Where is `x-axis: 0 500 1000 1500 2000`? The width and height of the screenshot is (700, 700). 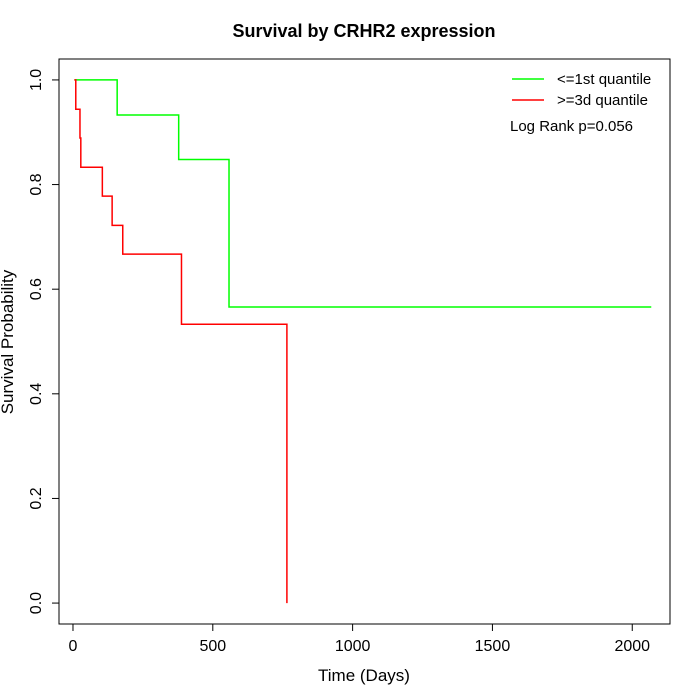
x-axis: 0 500 1000 1500 2000 is located at coordinates (359, 639).